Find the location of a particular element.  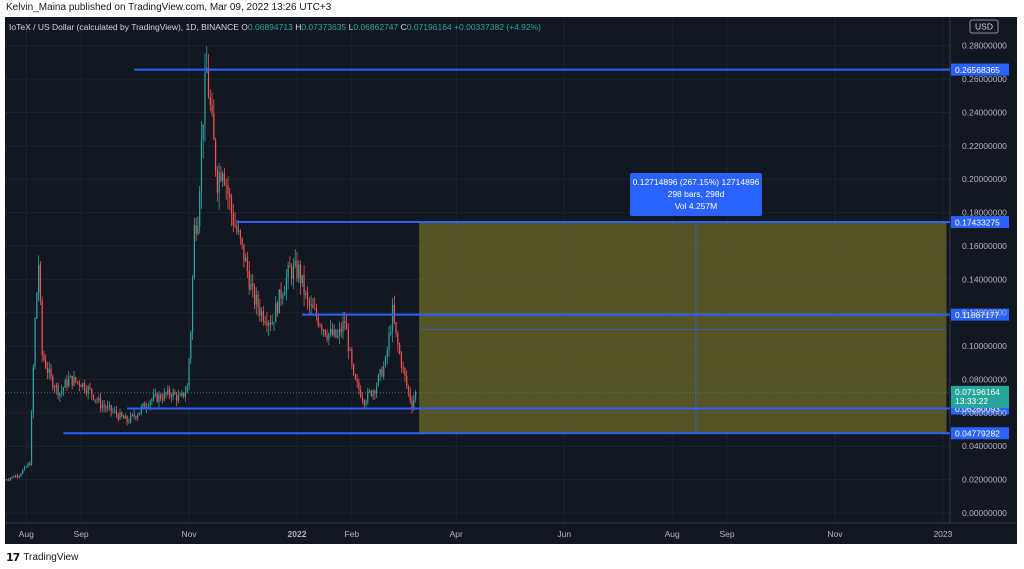

time-axis-tick-label: Nov is located at coordinates (189, 534).